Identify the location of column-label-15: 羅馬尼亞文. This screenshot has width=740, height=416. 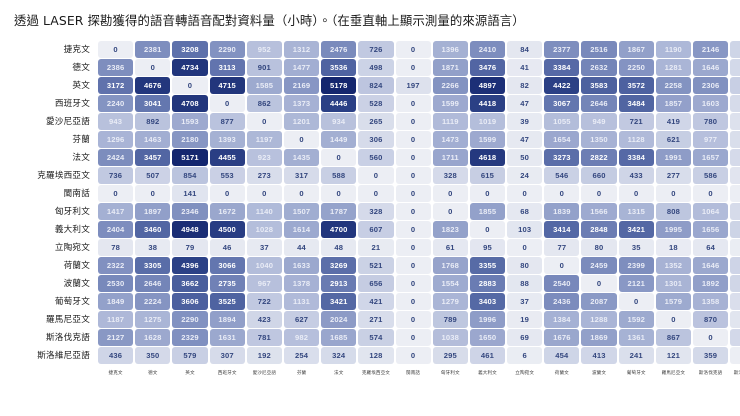
(673, 373).